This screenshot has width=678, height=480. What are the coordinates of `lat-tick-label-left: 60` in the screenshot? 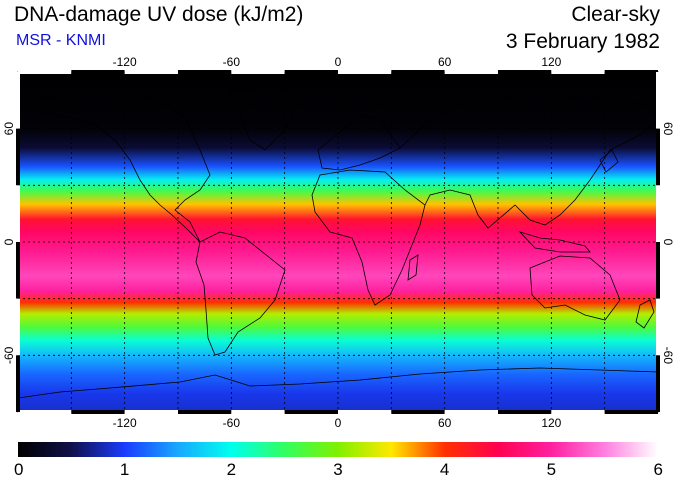 It's located at (9, 129).